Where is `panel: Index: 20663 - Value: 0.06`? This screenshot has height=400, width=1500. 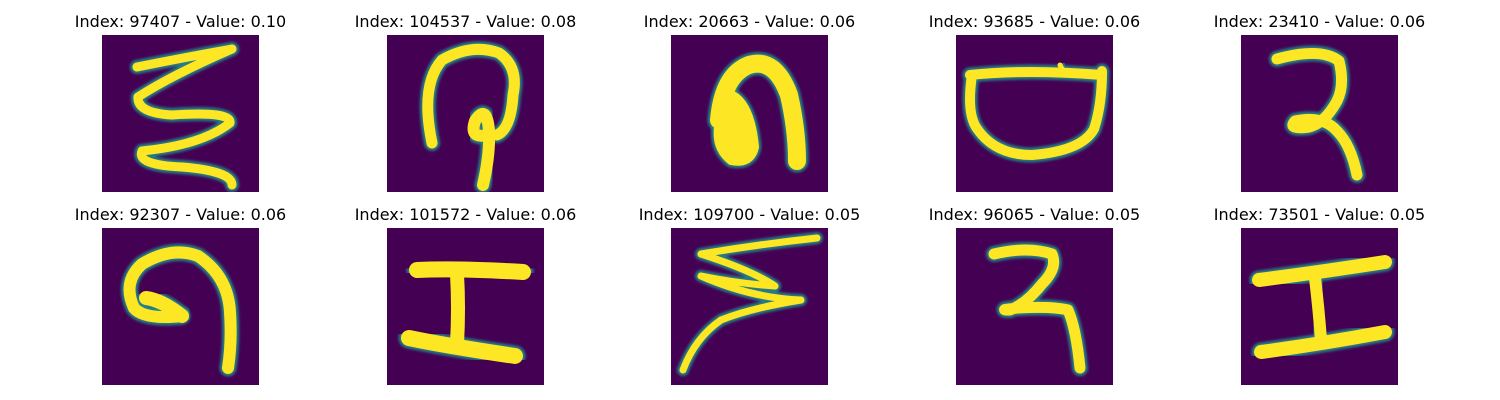 panel: Index: 20663 - Value: 0.06 is located at coordinates (749, 102).